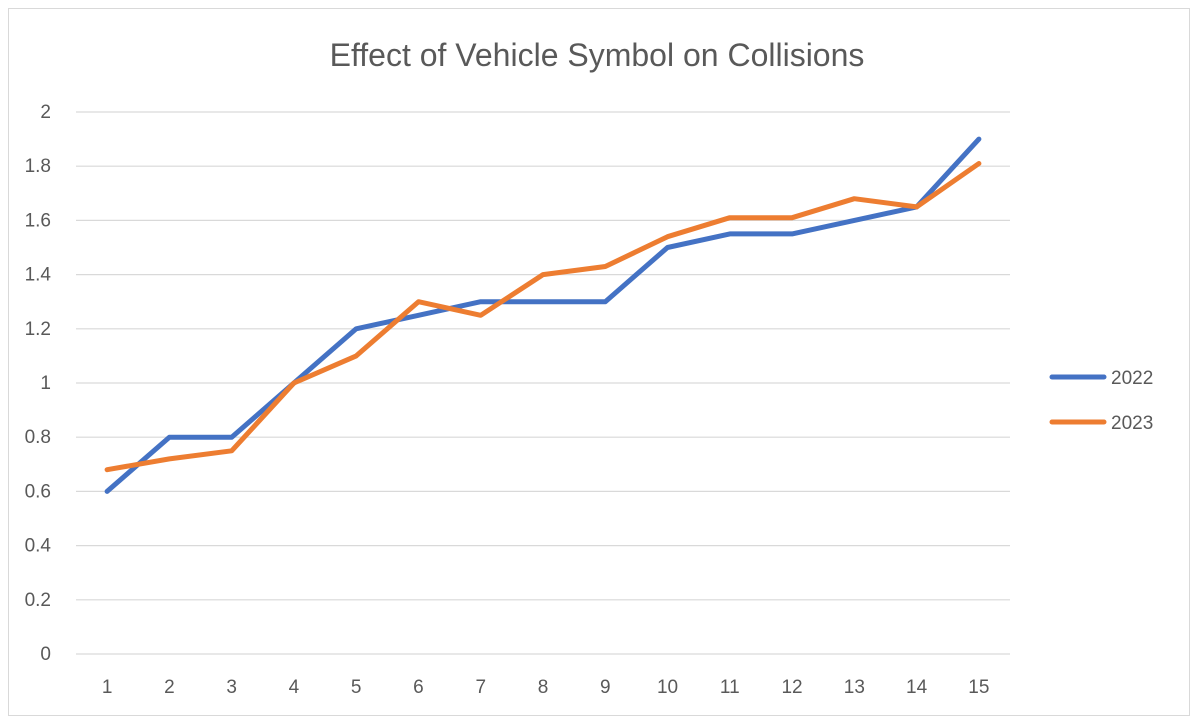 The height and width of the screenshot is (725, 1200). Describe the element at coordinates (38, 491) in the screenshot. I see `y-tick-label: 0.6` at that location.